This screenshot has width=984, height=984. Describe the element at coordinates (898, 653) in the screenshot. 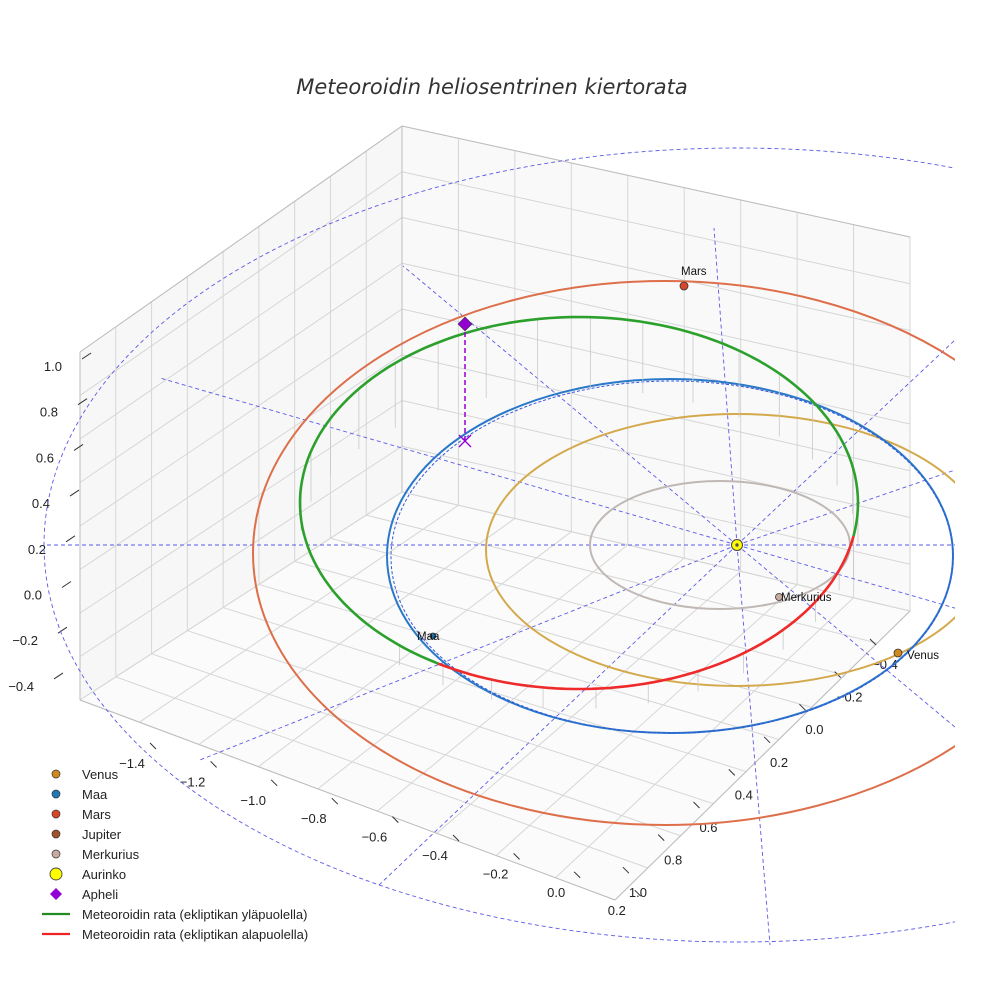

I see `planet-point-venus` at that location.